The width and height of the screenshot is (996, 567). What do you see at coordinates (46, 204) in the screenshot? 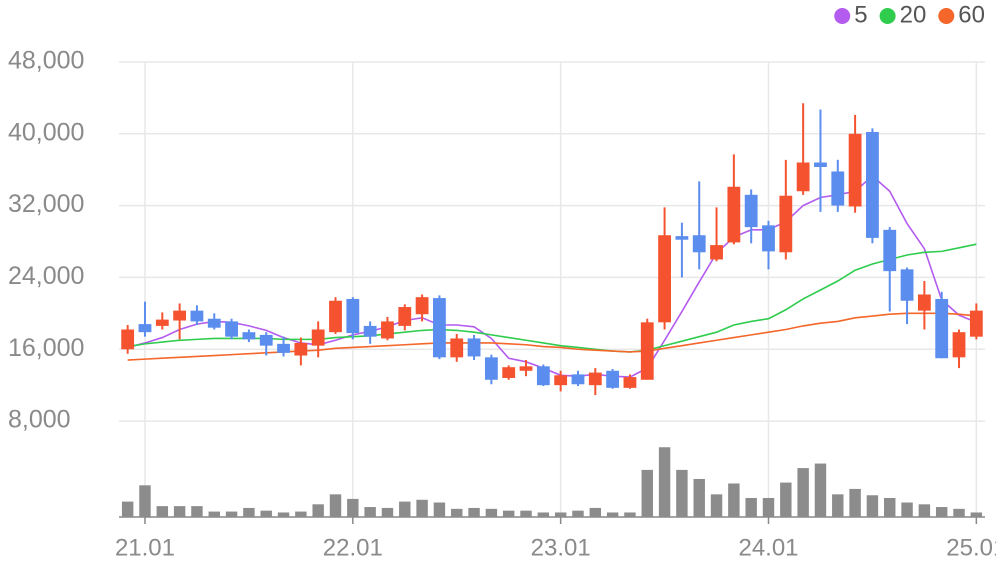
I see `y-tick-label: 32,000` at bounding box center [46, 204].